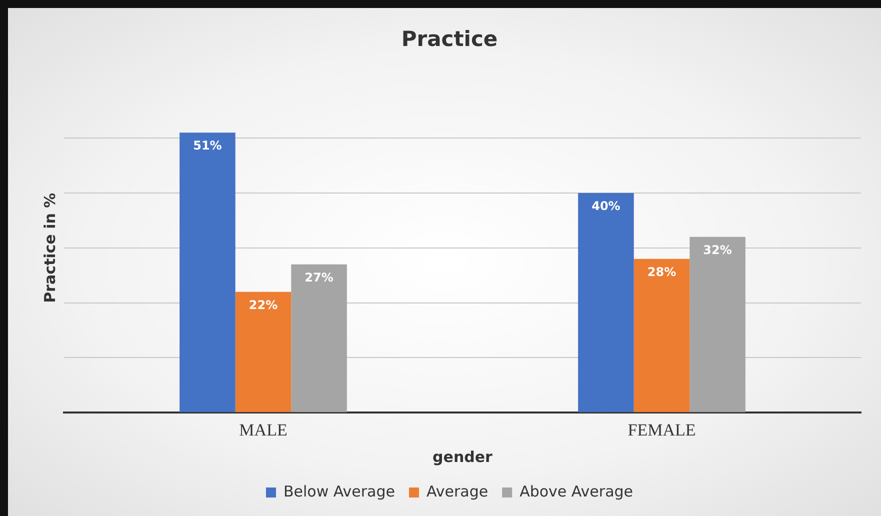 This screenshot has width=881, height=516. Describe the element at coordinates (606, 206) in the screenshot. I see `data-label: 40%` at that location.